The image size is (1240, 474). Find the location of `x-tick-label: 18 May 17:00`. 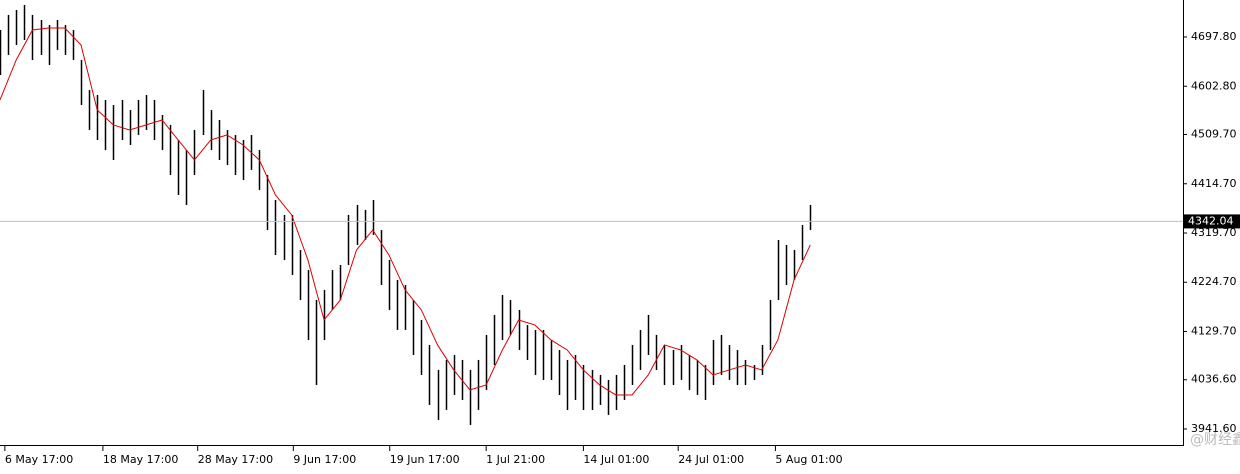

x-tick-label: 18 May 17:00 is located at coordinates (140, 459).